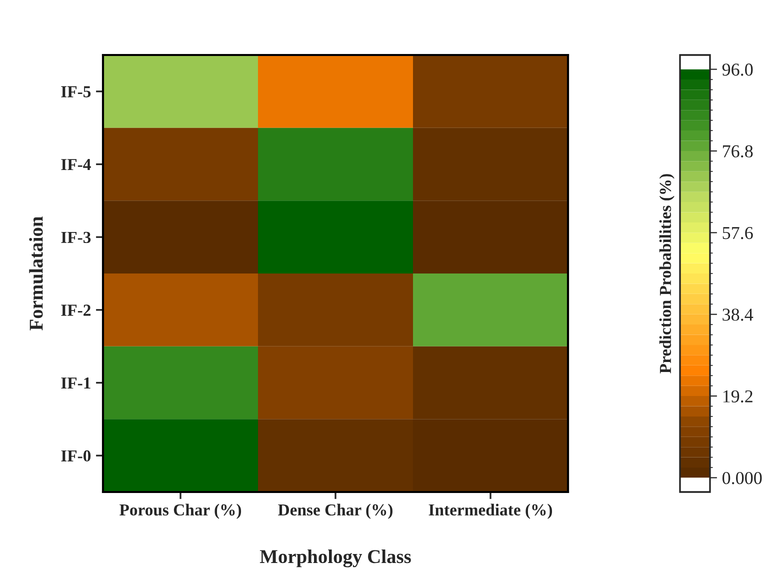  I want to click on color-bar-label: 0.000, so click(742, 478).